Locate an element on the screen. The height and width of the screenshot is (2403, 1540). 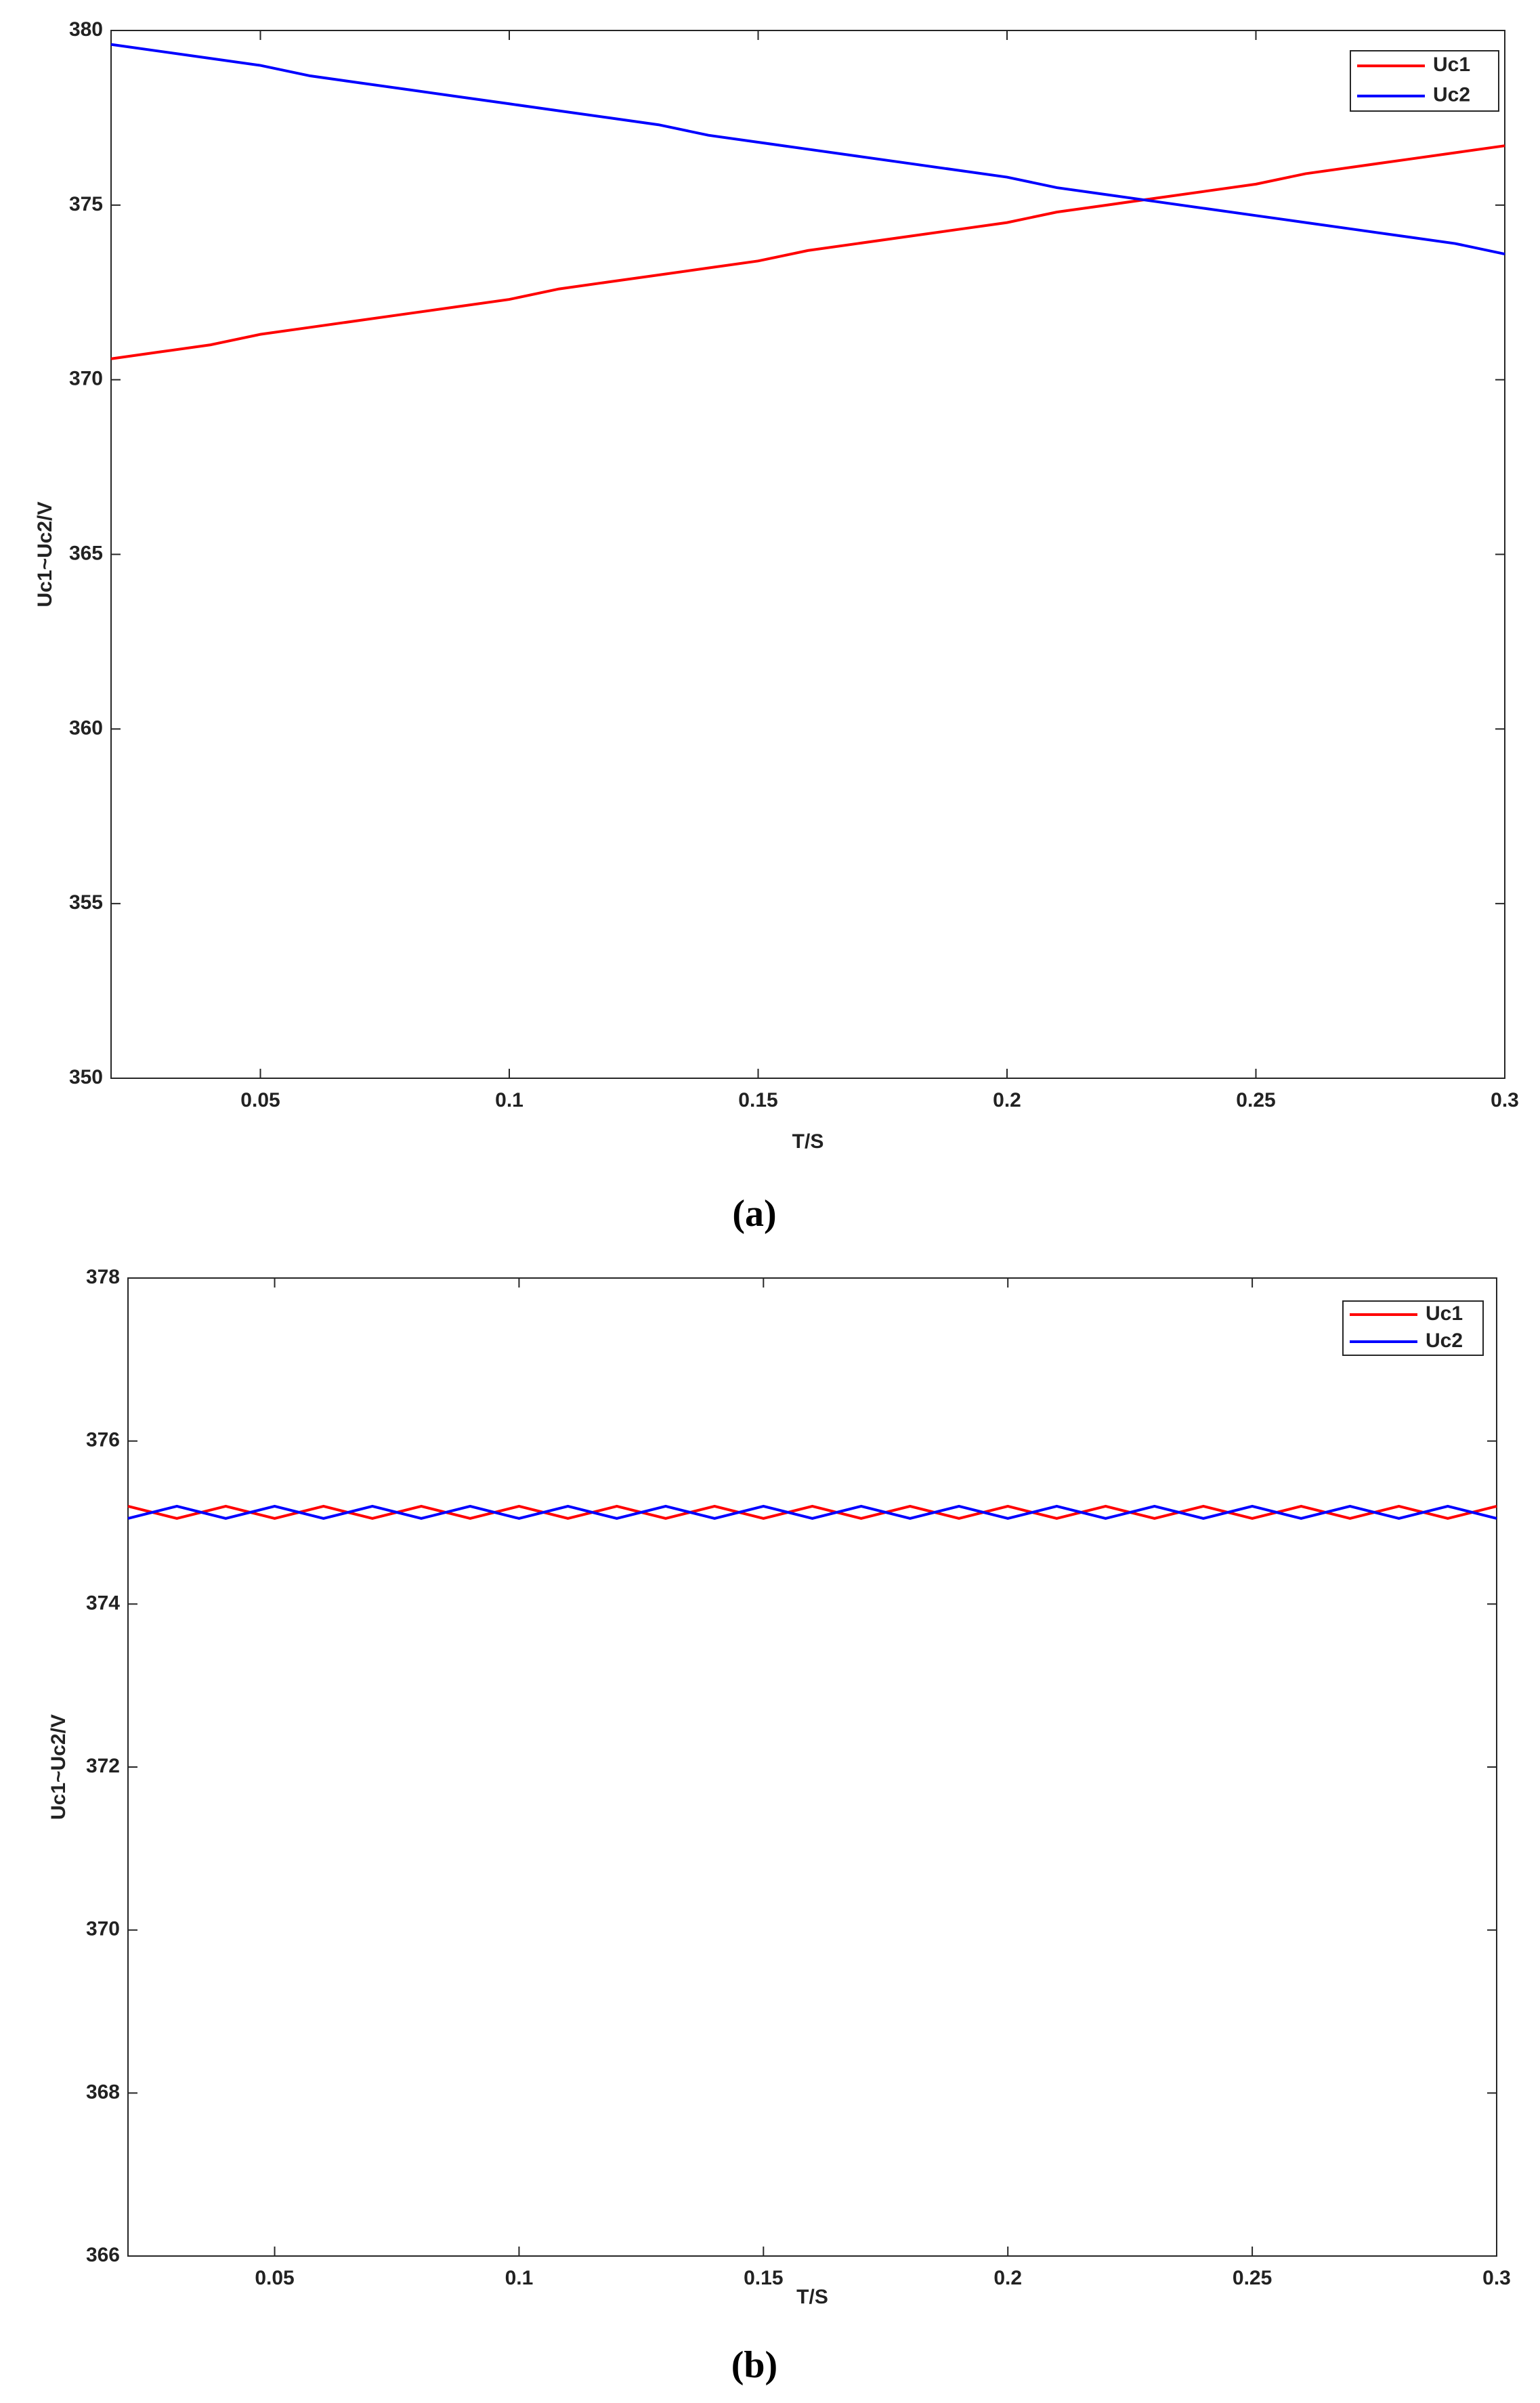
caption: (b) is located at coordinates (754, 2365).